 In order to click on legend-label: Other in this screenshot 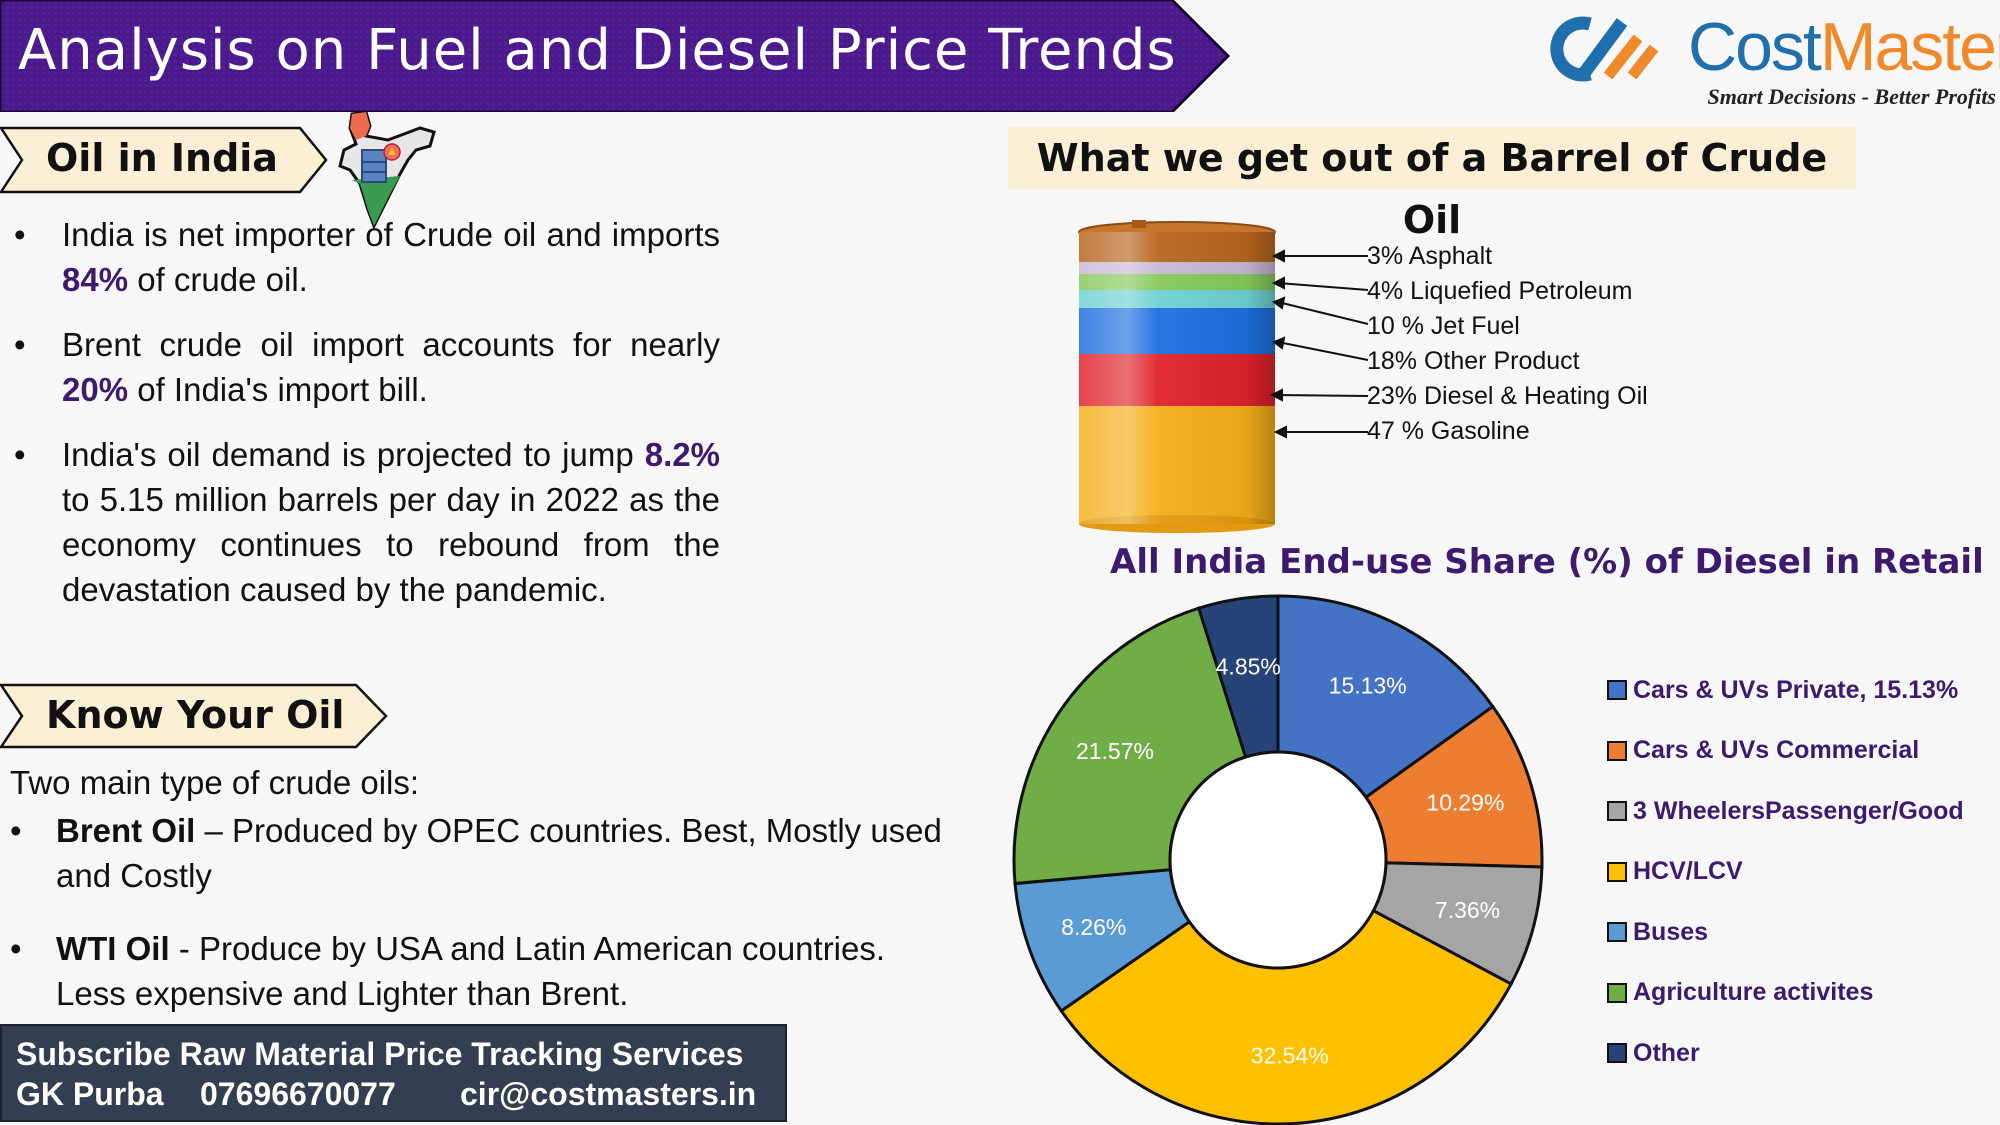, I will do `click(1666, 1052)`.